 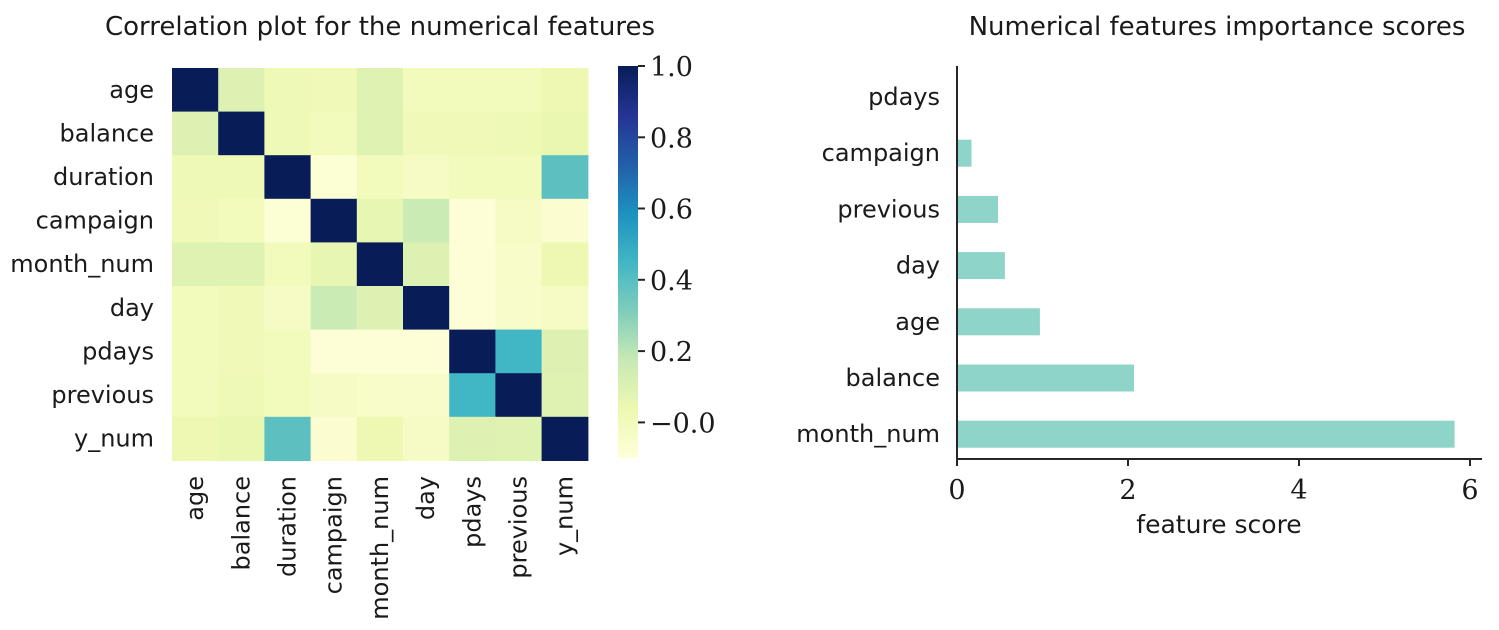 What do you see at coordinates (677, 245) in the screenshot?
I see `colorbar-ticks: 1.0 0.8 0.6 0.4 0.2 −0.0` at bounding box center [677, 245].